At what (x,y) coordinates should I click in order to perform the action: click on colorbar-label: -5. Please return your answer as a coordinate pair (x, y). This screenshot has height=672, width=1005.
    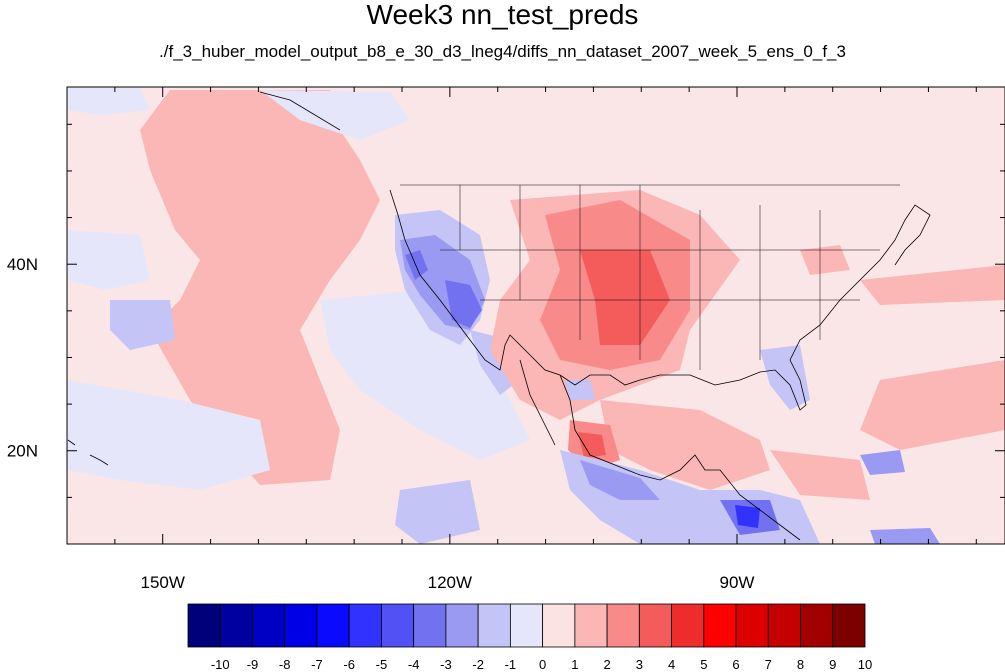
    Looking at the image, I should click on (382, 664).